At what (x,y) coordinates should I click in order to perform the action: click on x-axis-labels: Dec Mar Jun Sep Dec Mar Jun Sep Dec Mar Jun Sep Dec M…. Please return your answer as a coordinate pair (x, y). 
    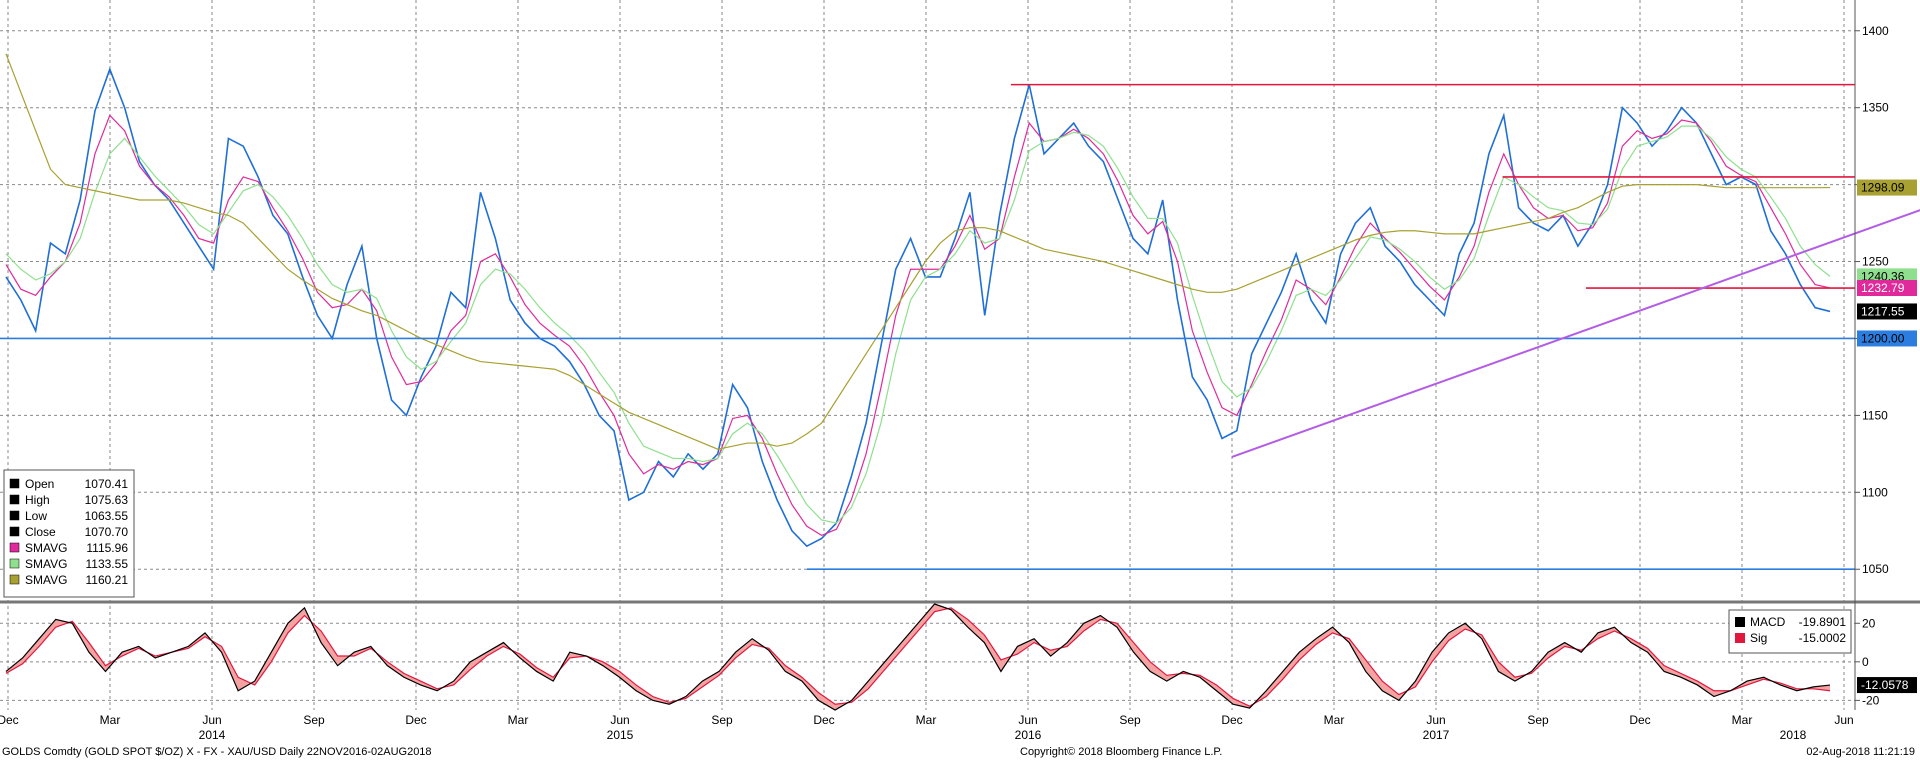
    Looking at the image, I should click on (927, 727).